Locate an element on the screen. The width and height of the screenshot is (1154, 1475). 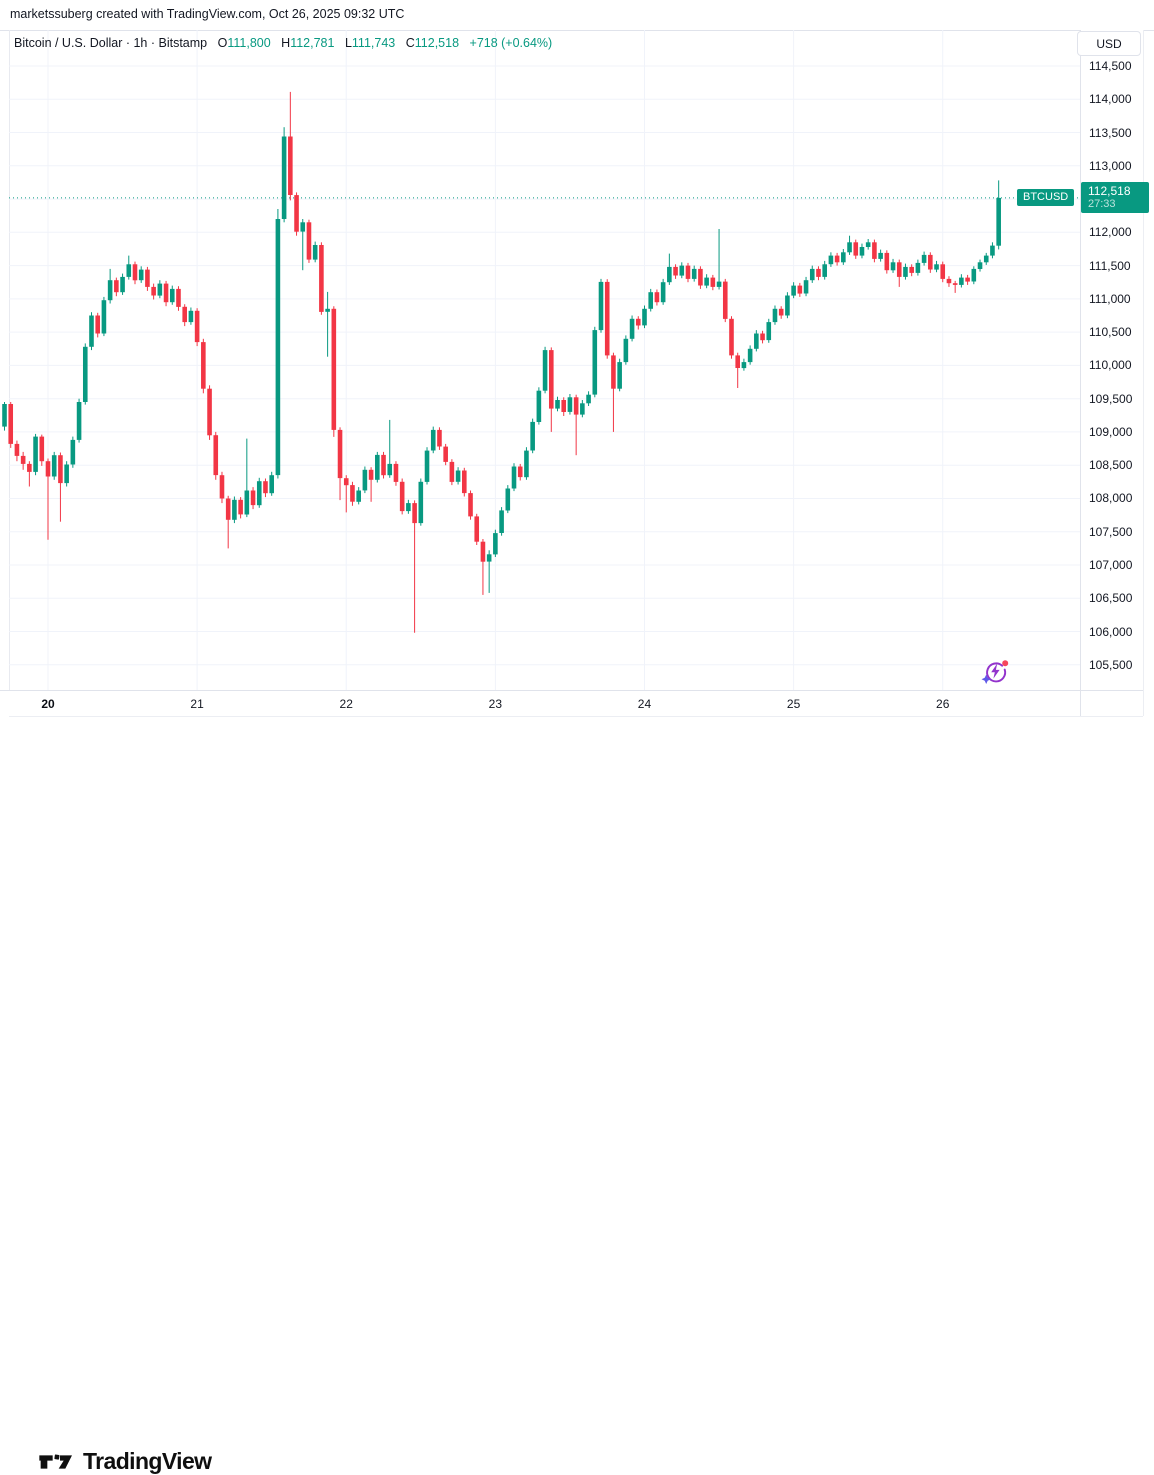
time-axis-label: 21 is located at coordinates (197, 704).